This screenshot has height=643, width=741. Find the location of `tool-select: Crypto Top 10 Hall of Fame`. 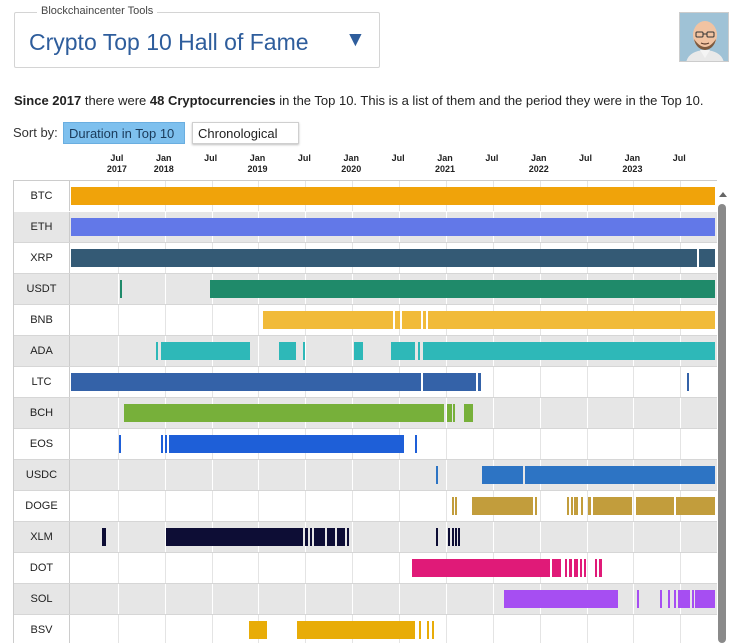

tool-select: Crypto Top 10 Hall of Fame is located at coordinates (169, 42).